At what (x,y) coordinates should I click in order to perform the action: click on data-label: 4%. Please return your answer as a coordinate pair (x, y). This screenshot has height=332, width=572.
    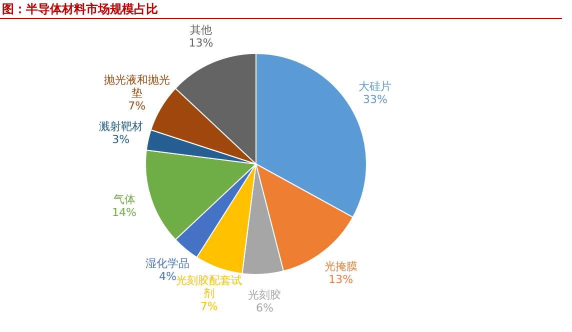
    Looking at the image, I should click on (167, 277).